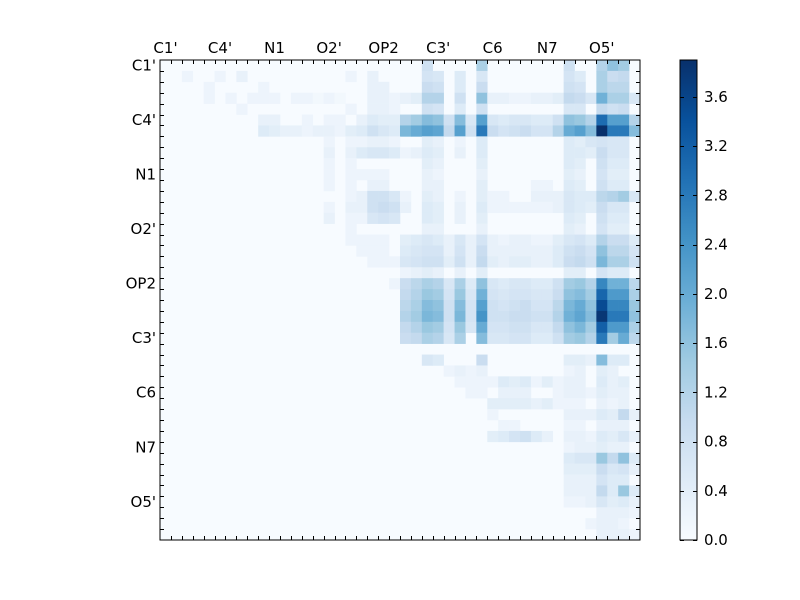  What do you see at coordinates (438, 48) in the screenshot?
I see `top-tick-label: C3'` at bounding box center [438, 48].